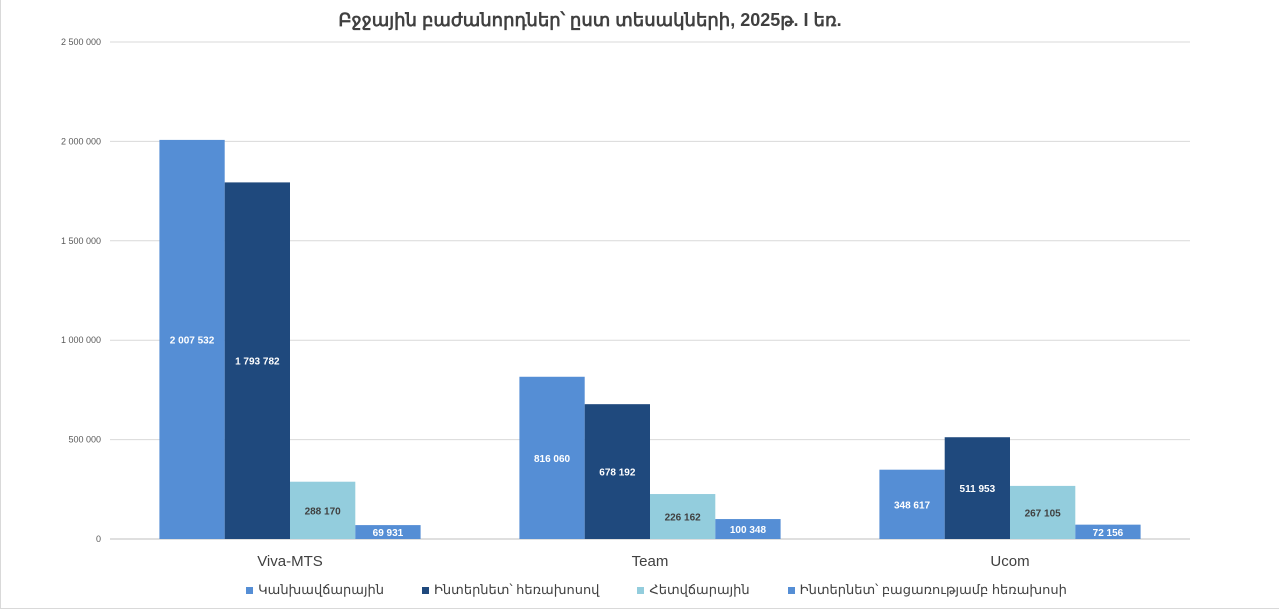 This screenshot has width=1280, height=610. I want to click on bar-data-label: 69 931, so click(388, 533).